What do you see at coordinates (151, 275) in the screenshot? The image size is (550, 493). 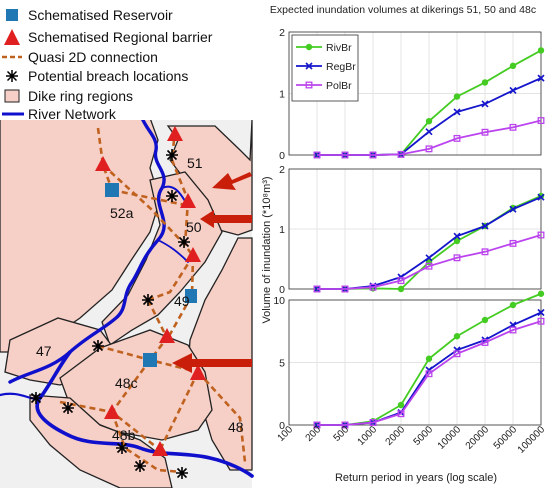 I see `reservoirs` at bounding box center [151, 275].